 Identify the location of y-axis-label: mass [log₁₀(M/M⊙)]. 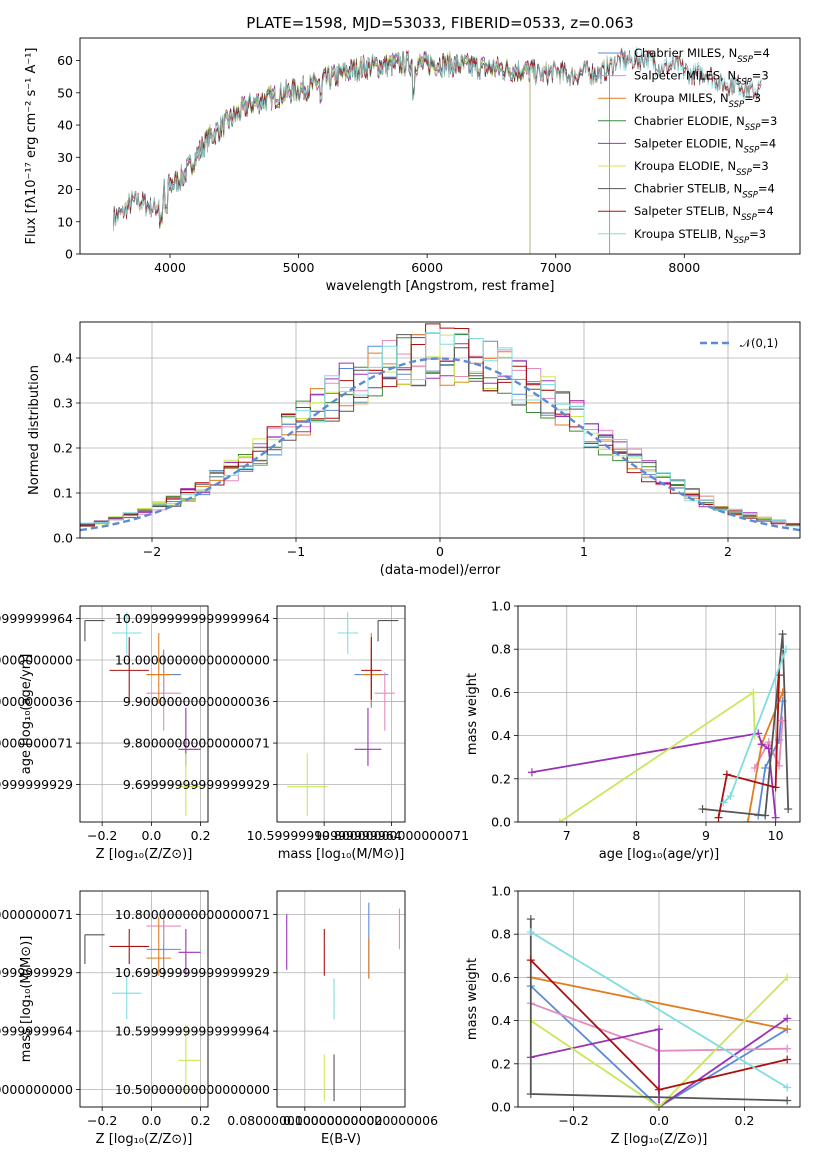
(26, 999).